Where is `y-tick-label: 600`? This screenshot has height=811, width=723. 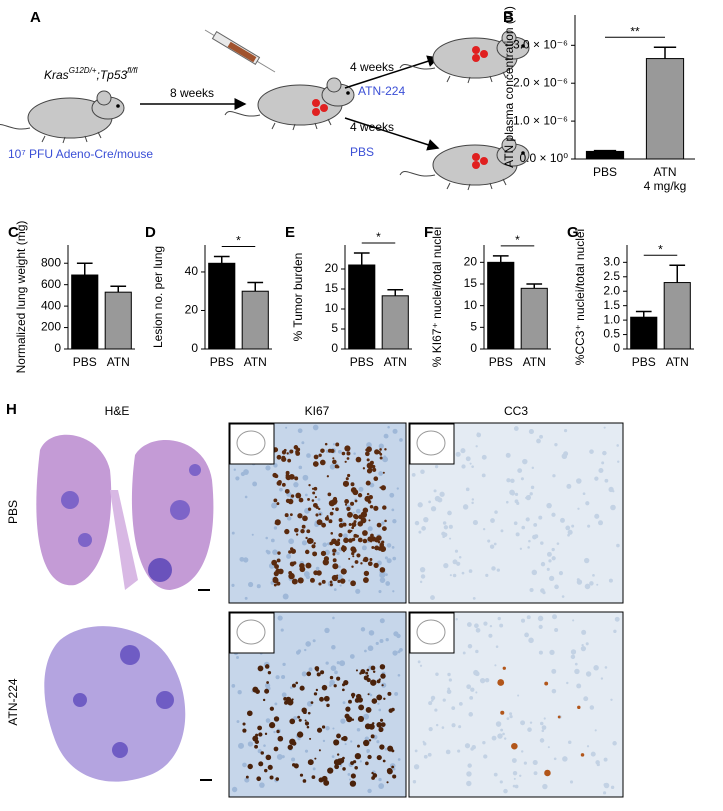 y-tick-label: 600 is located at coordinates (51, 284).